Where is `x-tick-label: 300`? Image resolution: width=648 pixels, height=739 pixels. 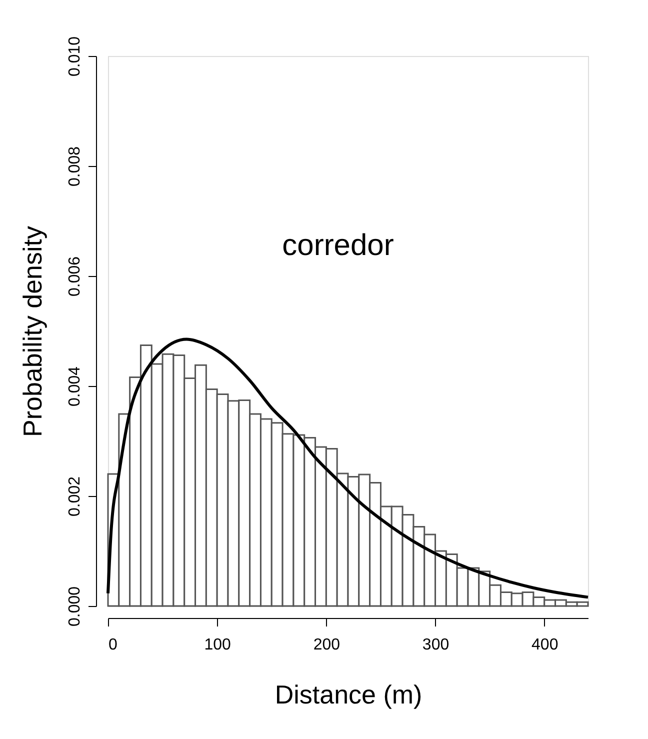 x-tick-label: 300 is located at coordinates (436, 645).